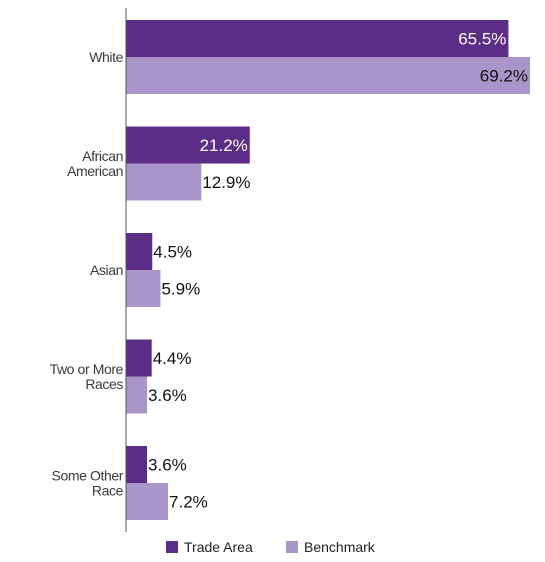 This screenshot has width=545, height=562. What do you see at coordinates (218, 547) in the screenshot?
I see `legend-label-trade-area: Trade Area` at bounding box center [218, 547].